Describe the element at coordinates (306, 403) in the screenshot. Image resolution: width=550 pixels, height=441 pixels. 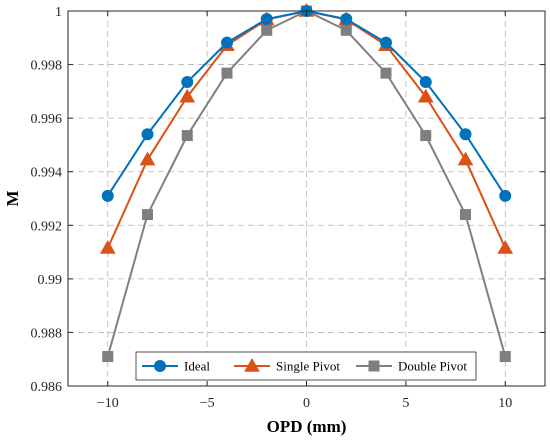
I see `x-tick-label: 0` at that location.